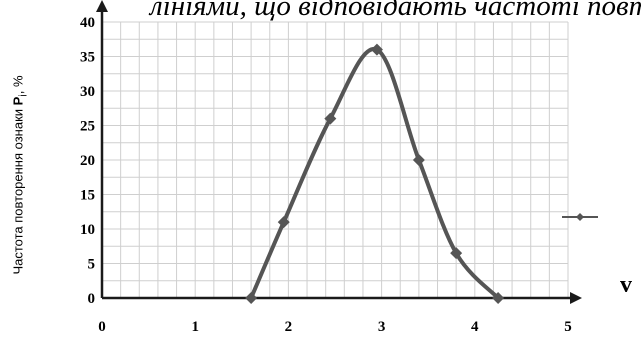 This screenshot has width=641, height=338. Describe the element at coordinates (102, 327) in the screenshot. I see `x-tick-label: 0` at that location.